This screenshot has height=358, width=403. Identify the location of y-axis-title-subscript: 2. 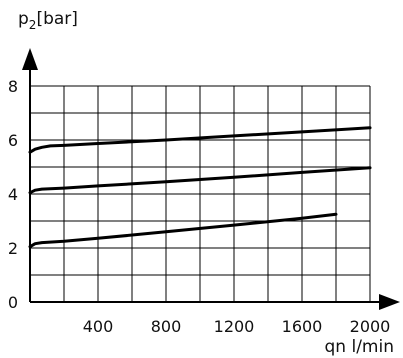
(33, 25).